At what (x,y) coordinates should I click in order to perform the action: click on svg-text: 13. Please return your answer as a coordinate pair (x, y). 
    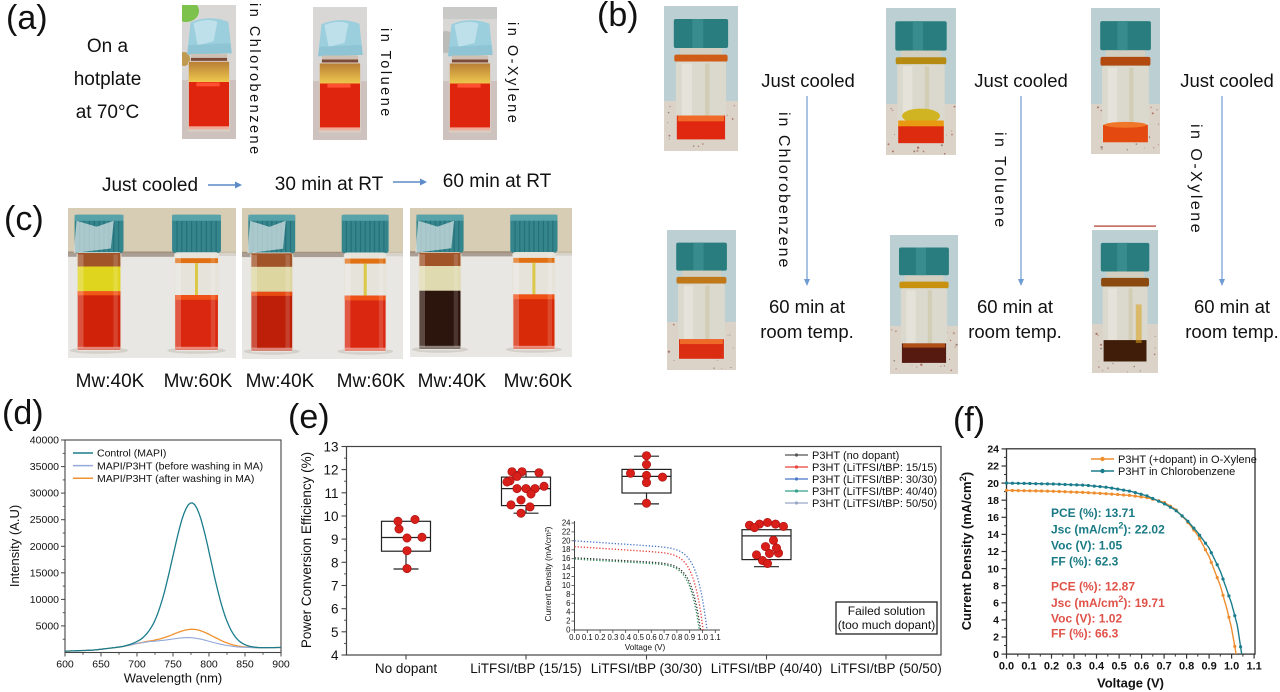
    Looking at the image, I should click on (330, 447).